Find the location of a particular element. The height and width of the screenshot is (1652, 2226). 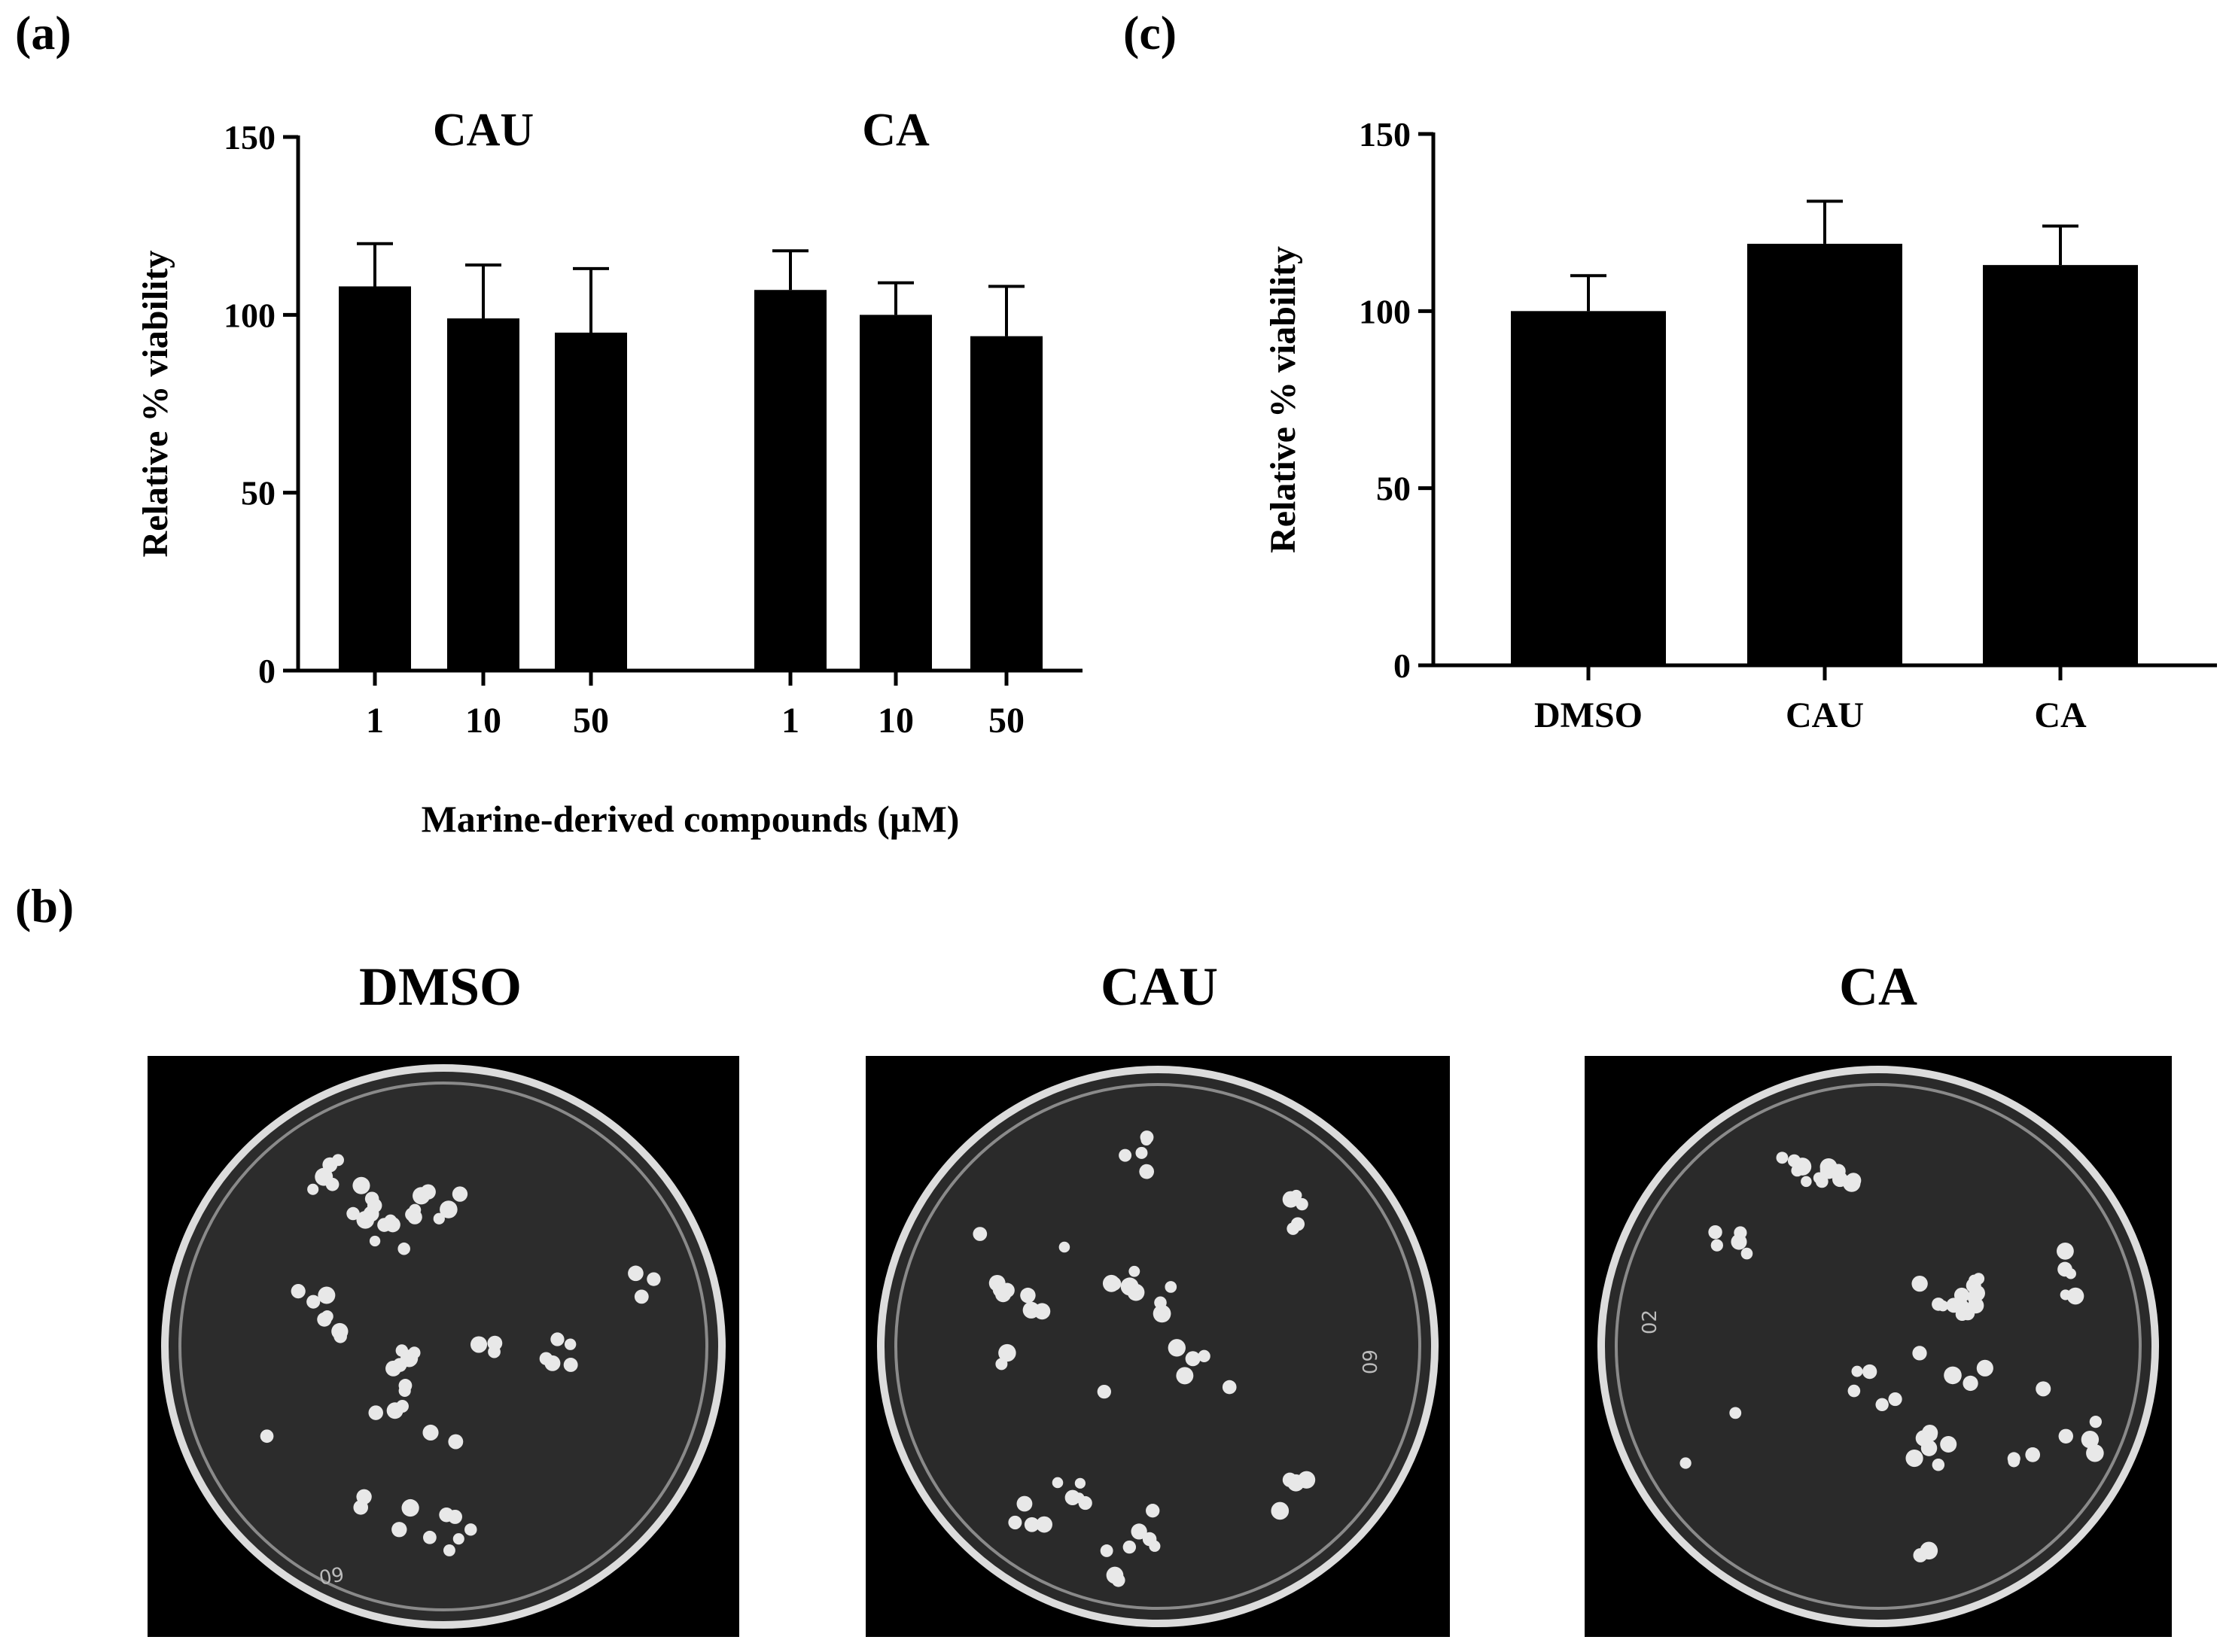

petri-dish-dmso: 60 is located at coordinates (443, 1346).